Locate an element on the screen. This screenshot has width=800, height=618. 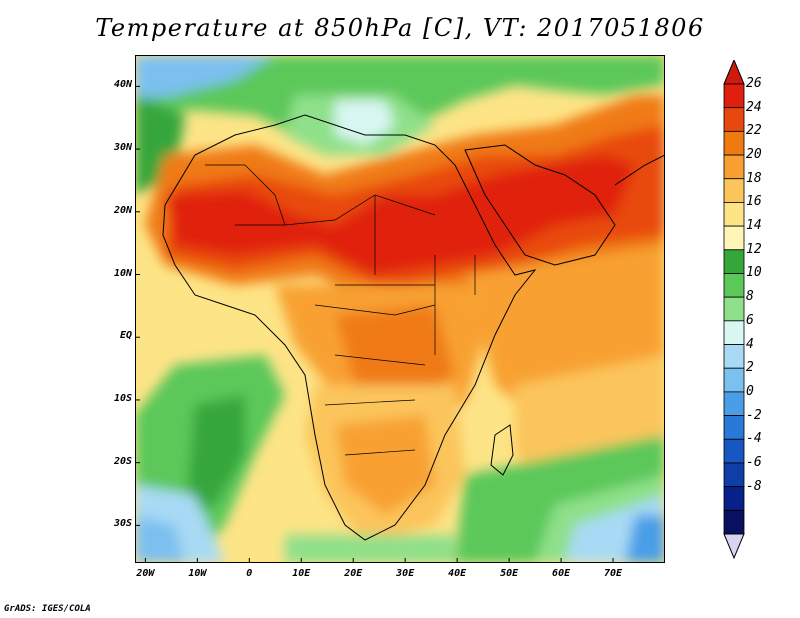
colorbar-level-label: 8 is located at coordinates (750, 297).